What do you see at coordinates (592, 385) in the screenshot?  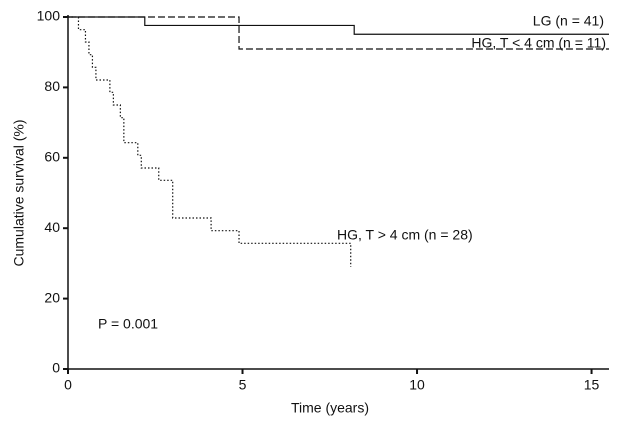 I see `x-tick-label: 15` at bounding box center [592, 385].